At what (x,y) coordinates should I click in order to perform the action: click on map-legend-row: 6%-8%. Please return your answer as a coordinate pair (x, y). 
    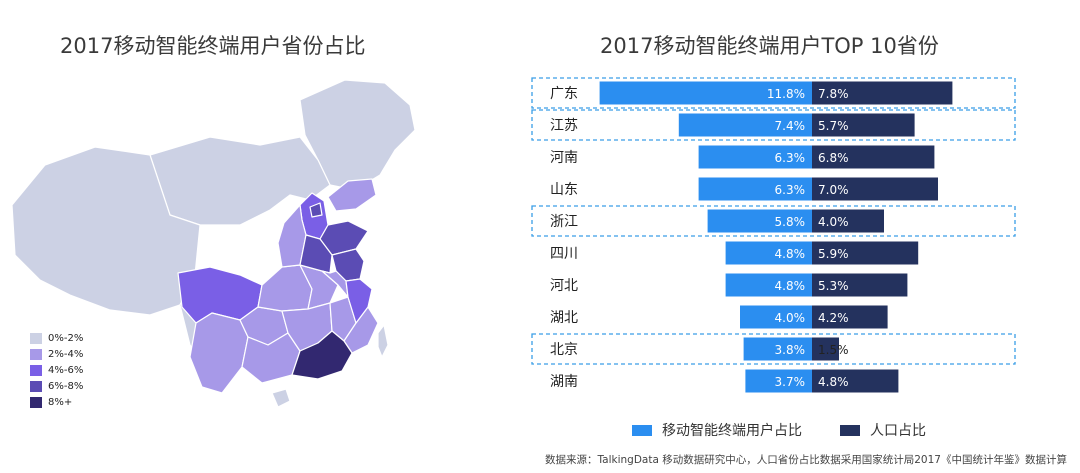
    Looking at the image, I should click on (56, 386).